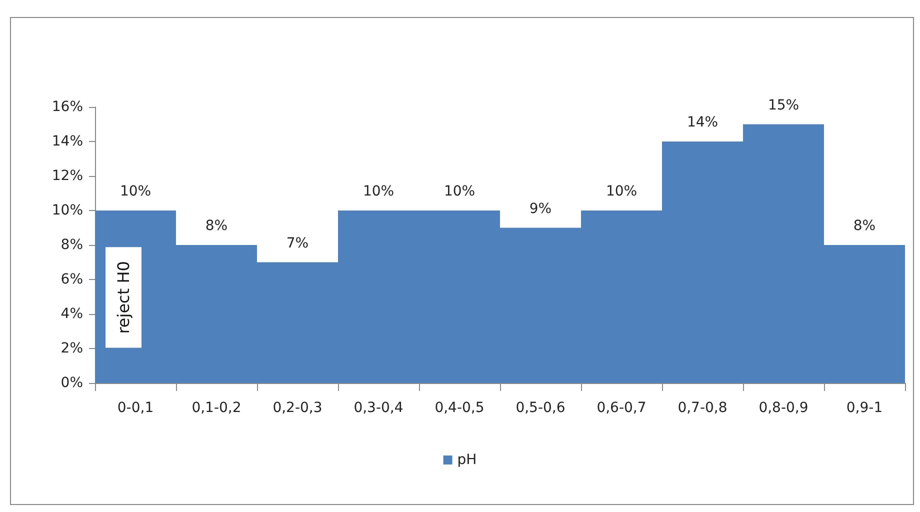  I want to click on y-tick-label: 12%, so click(67, 176).